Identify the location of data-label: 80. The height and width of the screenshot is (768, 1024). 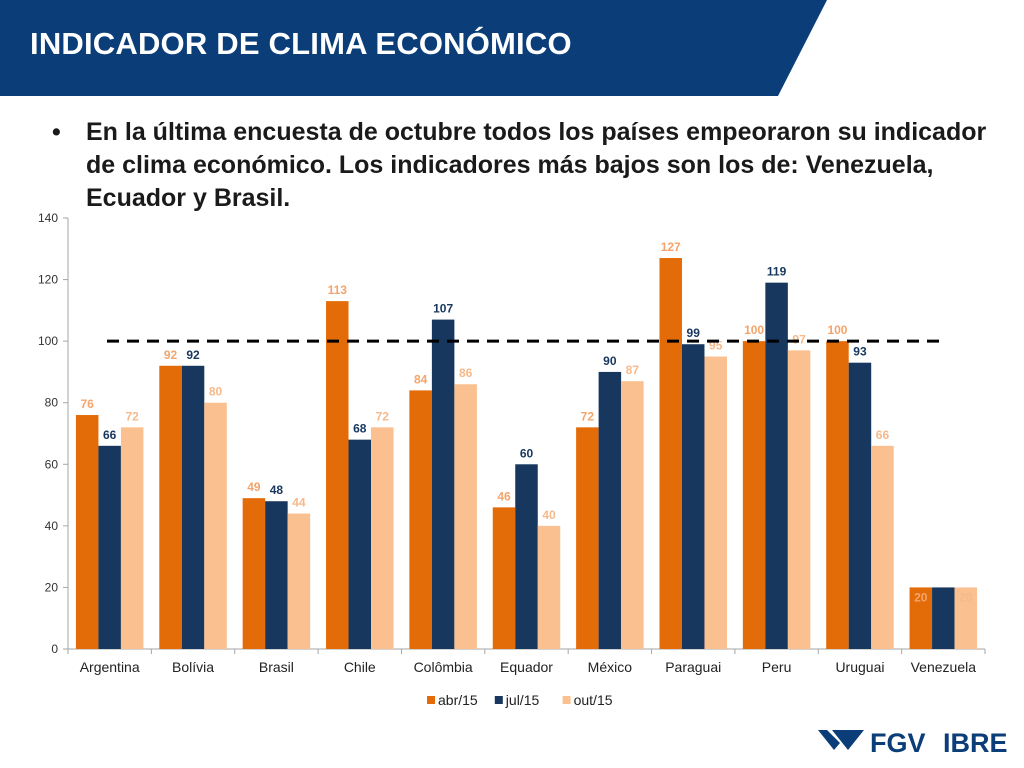
(216, 392).